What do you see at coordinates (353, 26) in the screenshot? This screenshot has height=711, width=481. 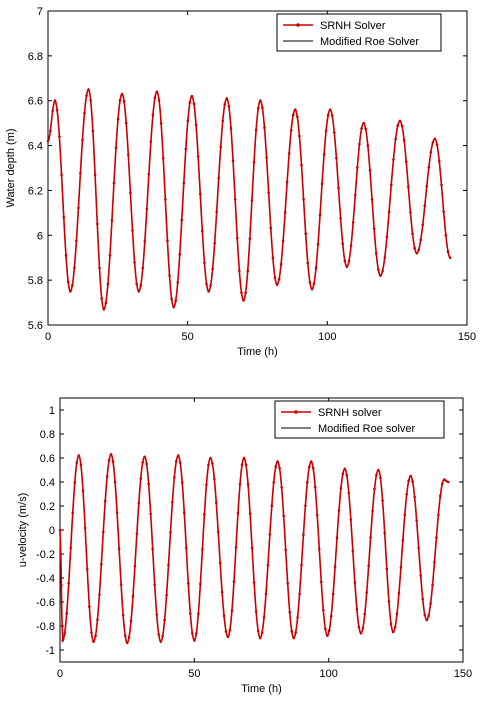 I see `legend-label-srnh: SRNH Solver` at bounding box center [353, 26].